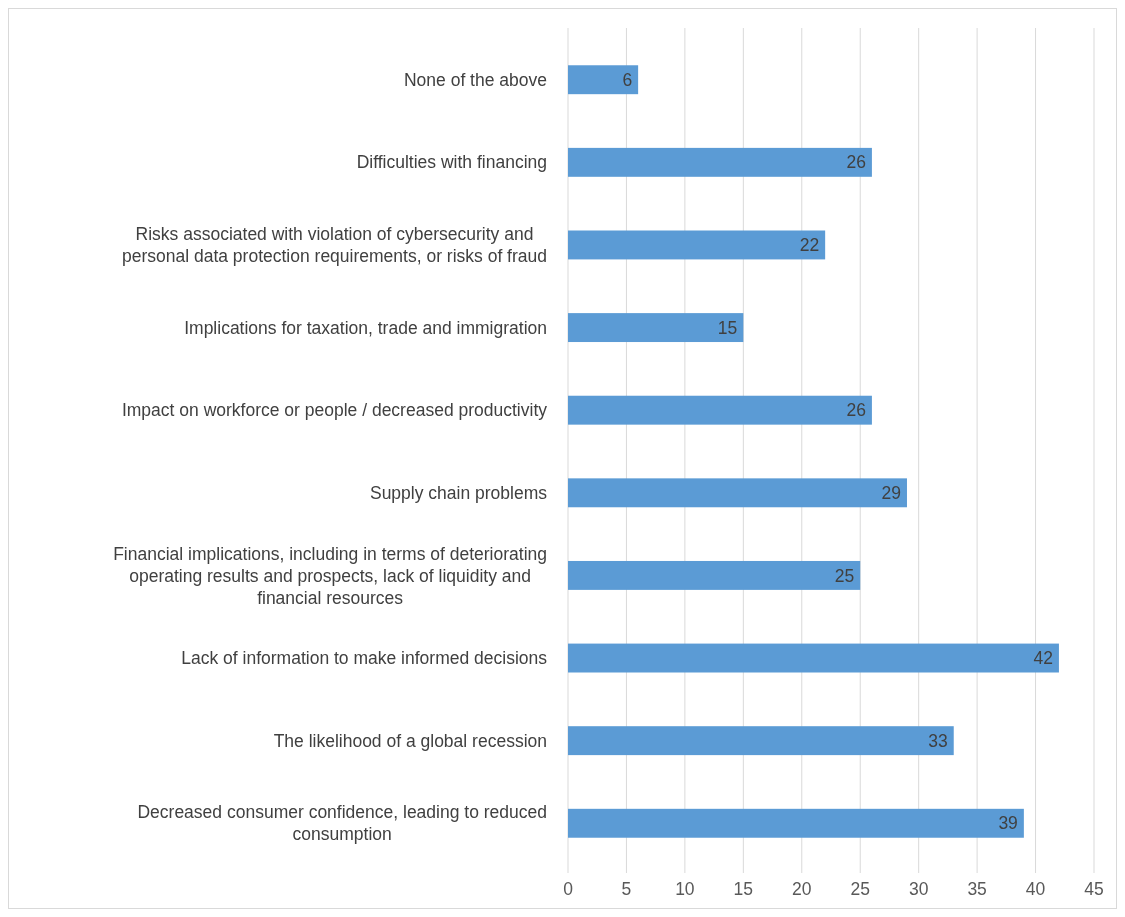  What do you see at coordinates (410, 740) in the screenshot?
I see `y-tick-label: The likelihood of a global recession` at bounding box center [410, 740].